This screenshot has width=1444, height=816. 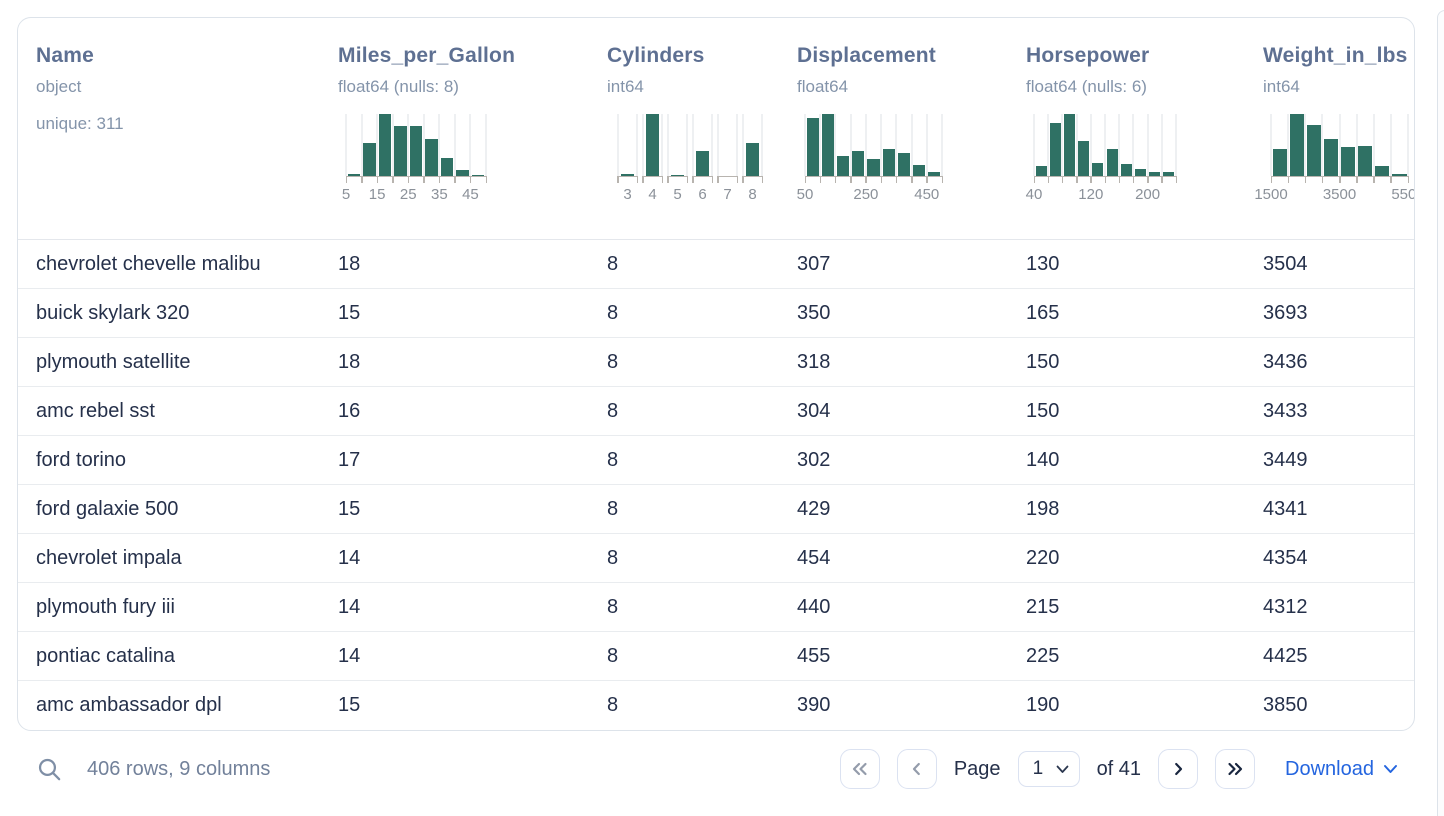 What do you see at coordinates (1043, 459) in the screenshot?
I see `cell-horsepower: 140` at bounding box center [1043, 459].